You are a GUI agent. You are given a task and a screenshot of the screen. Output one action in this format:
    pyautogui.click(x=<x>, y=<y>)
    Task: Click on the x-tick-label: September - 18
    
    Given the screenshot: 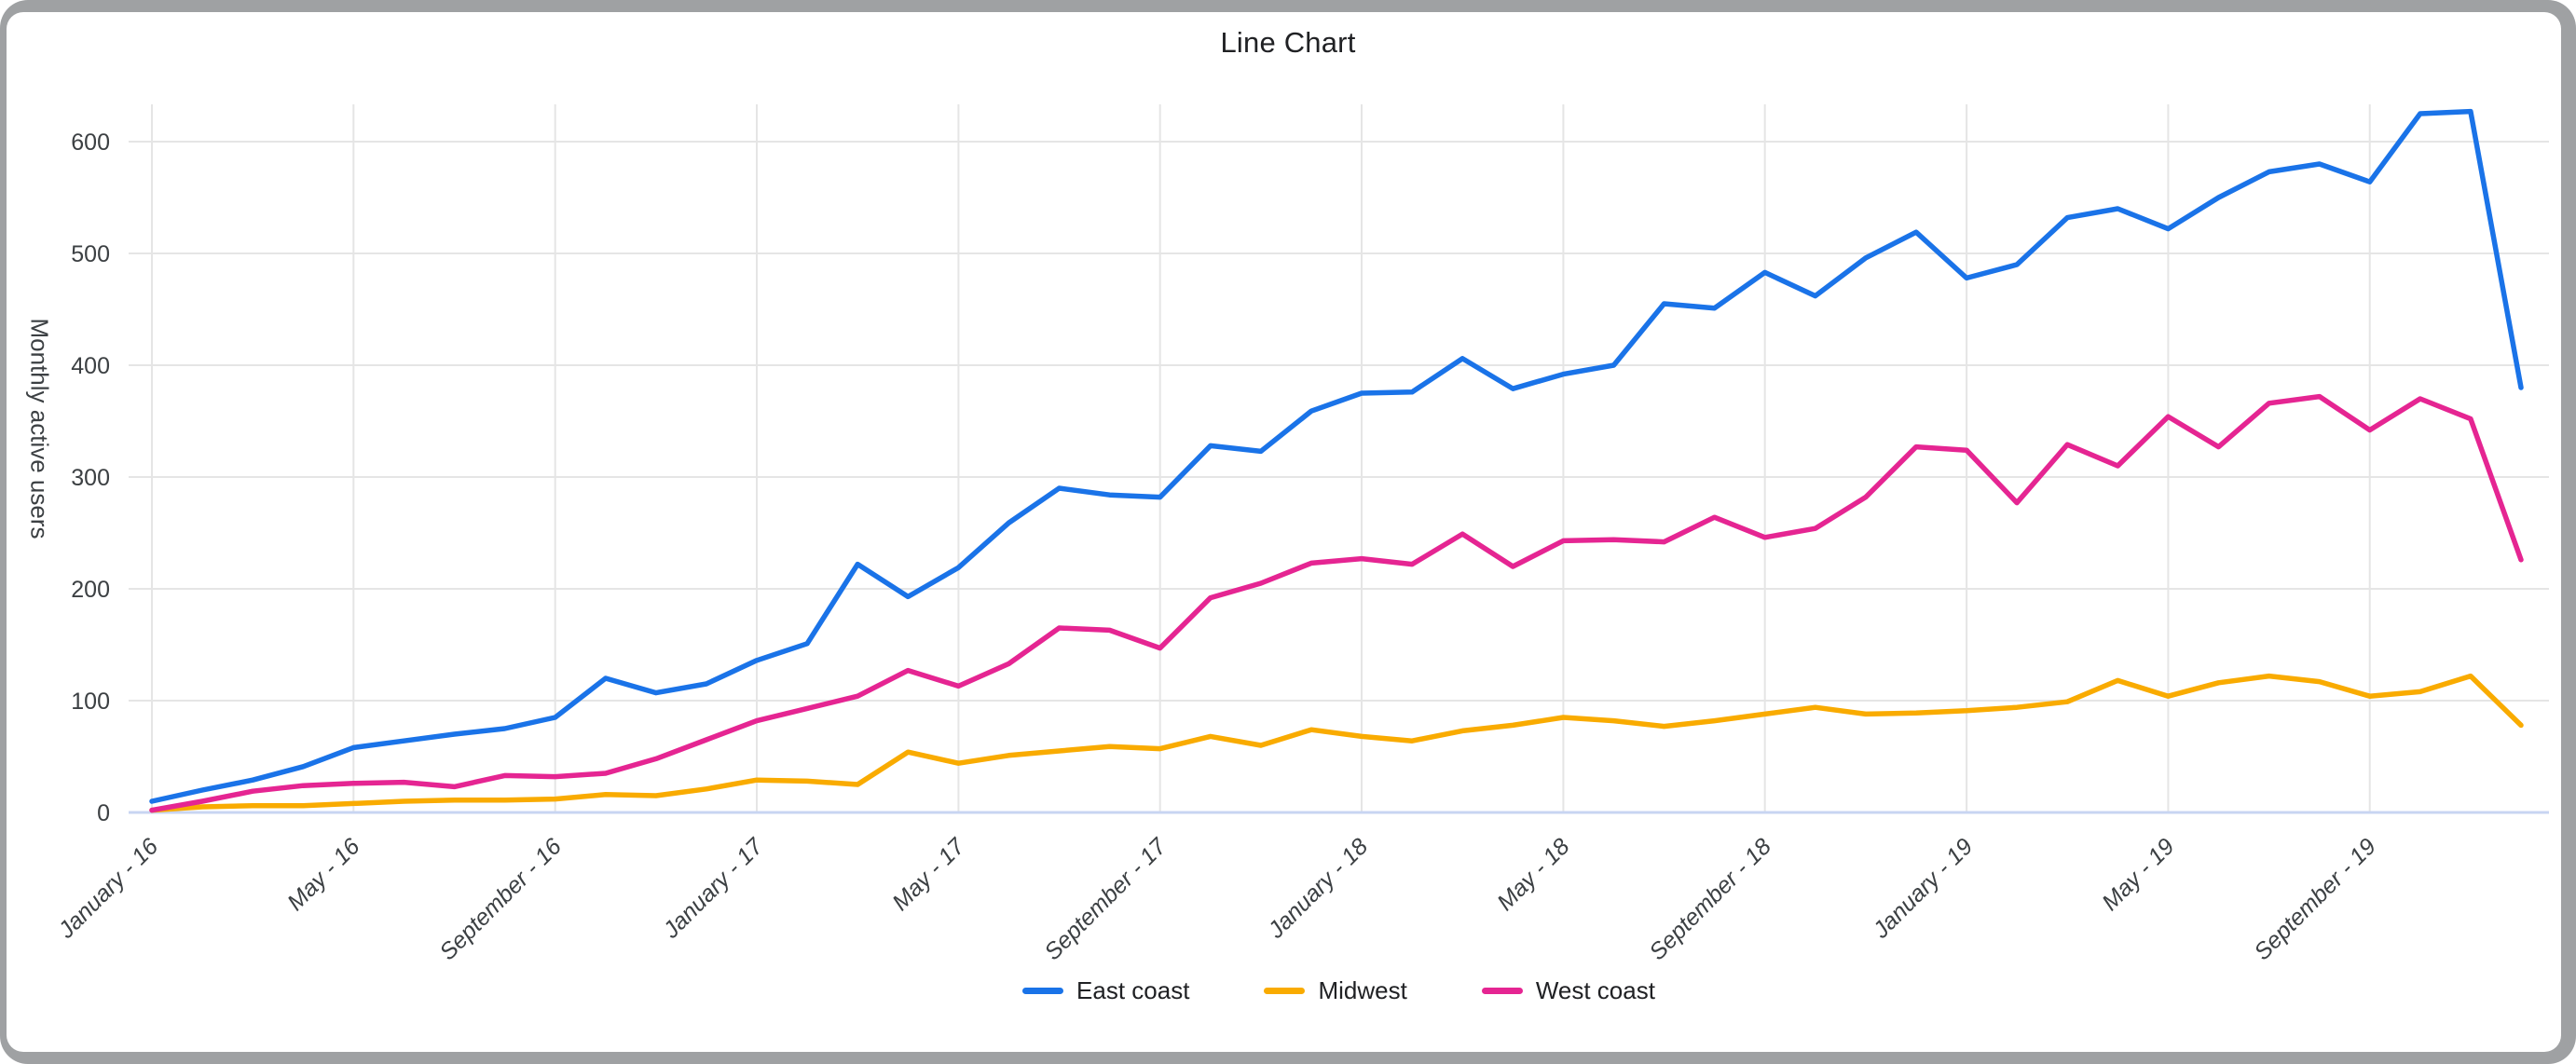 What is the action you would take?
    pyautogui.click(x=1710, y=899)
    